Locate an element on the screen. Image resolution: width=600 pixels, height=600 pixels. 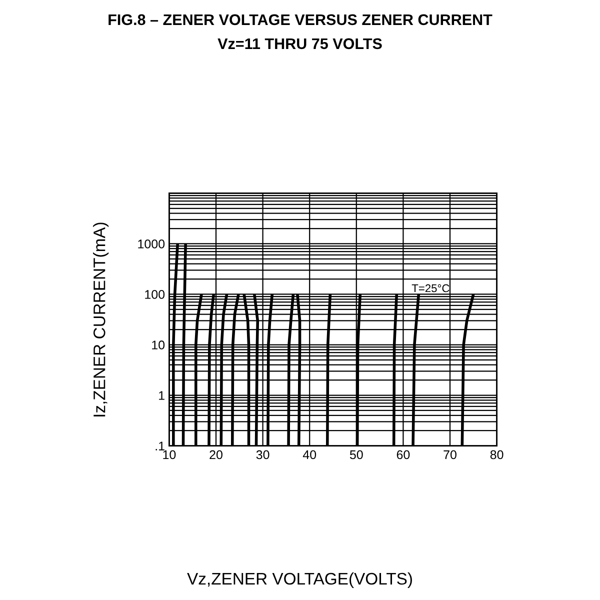
y-axis-title: Iz,ZENER CURRENT(mA) is located at coordinates (101, 319).